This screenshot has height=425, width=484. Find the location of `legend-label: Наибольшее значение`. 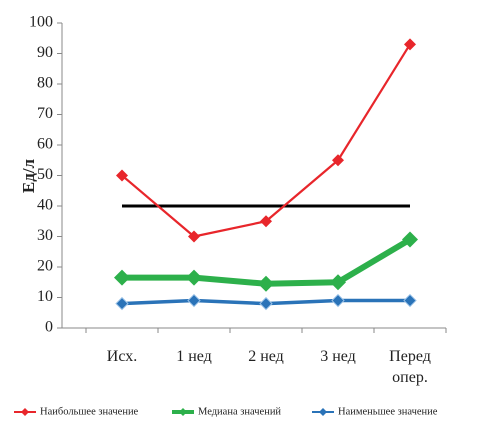

legend-label: Наибольшее значение is located at coordinates (89, 411).